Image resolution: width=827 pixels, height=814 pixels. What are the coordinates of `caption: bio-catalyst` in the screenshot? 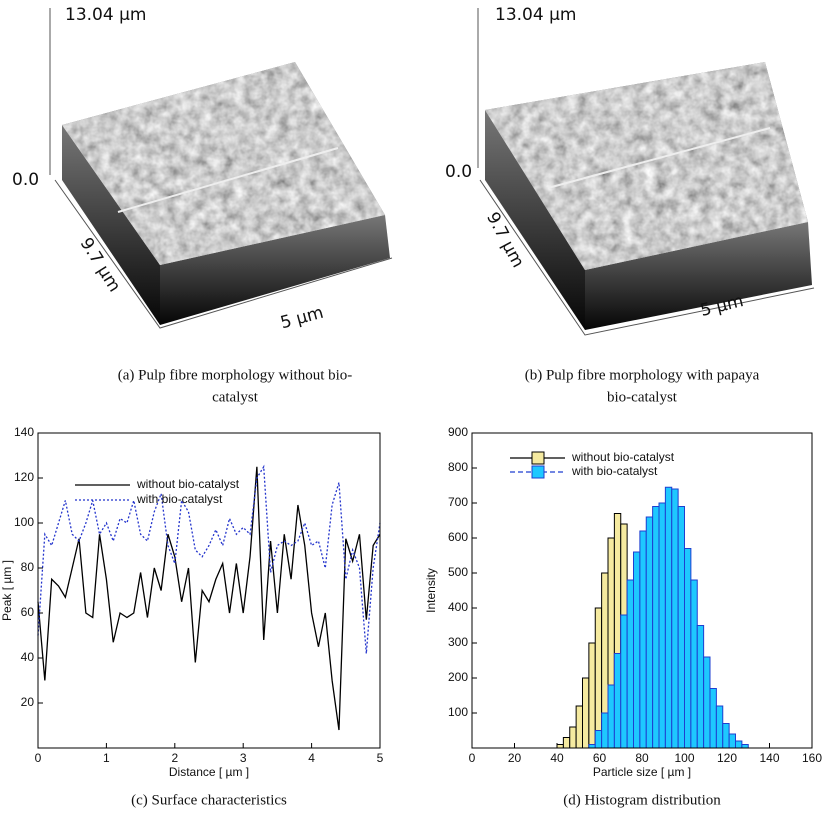 It's located at (642, 397).